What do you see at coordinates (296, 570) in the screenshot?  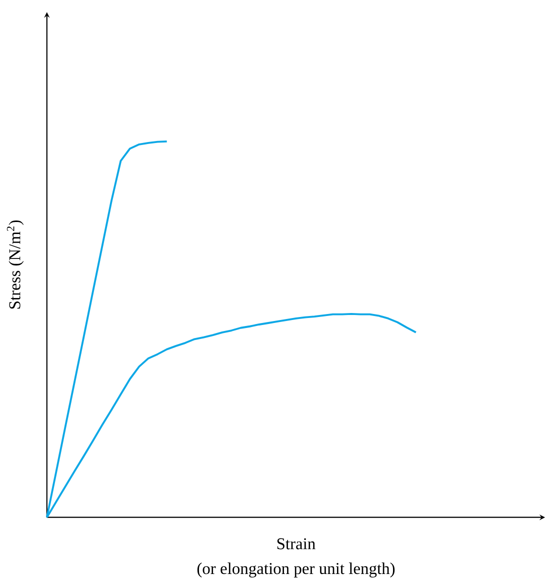 I see `text: (or elongation per unit length)` at bounding box center [296, 570].